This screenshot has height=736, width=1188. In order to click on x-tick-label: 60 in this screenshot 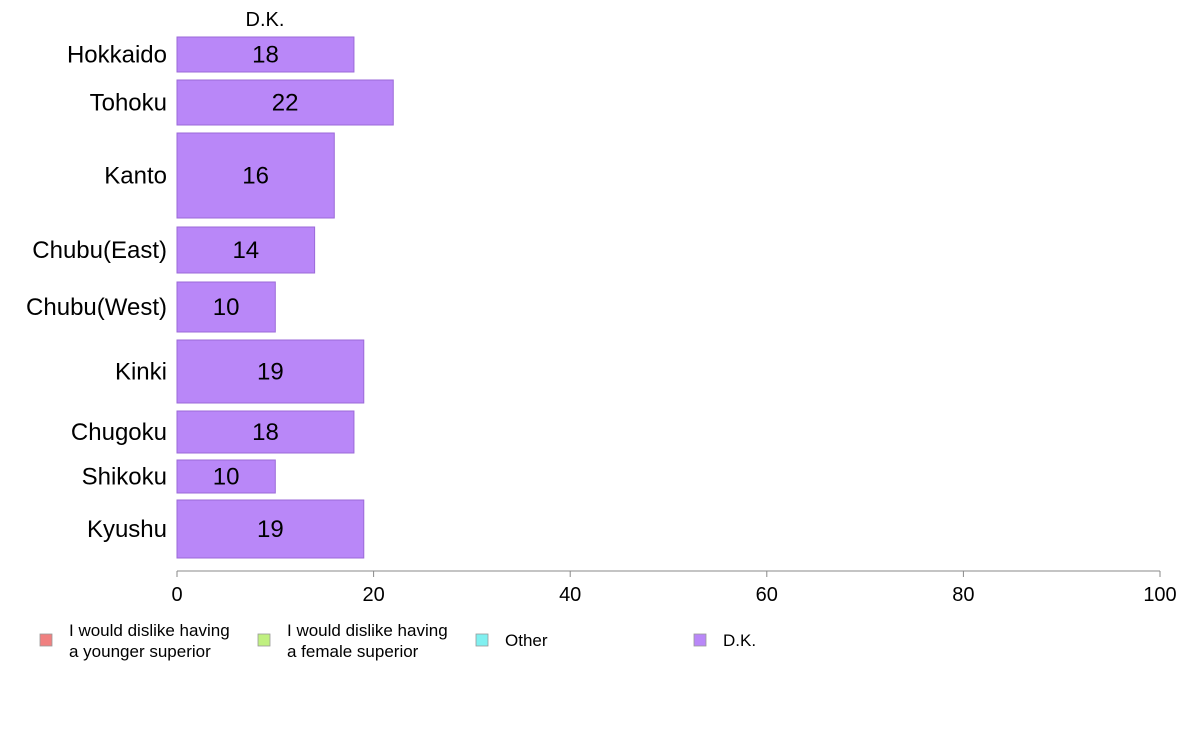, I will do `click(767, 595)`.